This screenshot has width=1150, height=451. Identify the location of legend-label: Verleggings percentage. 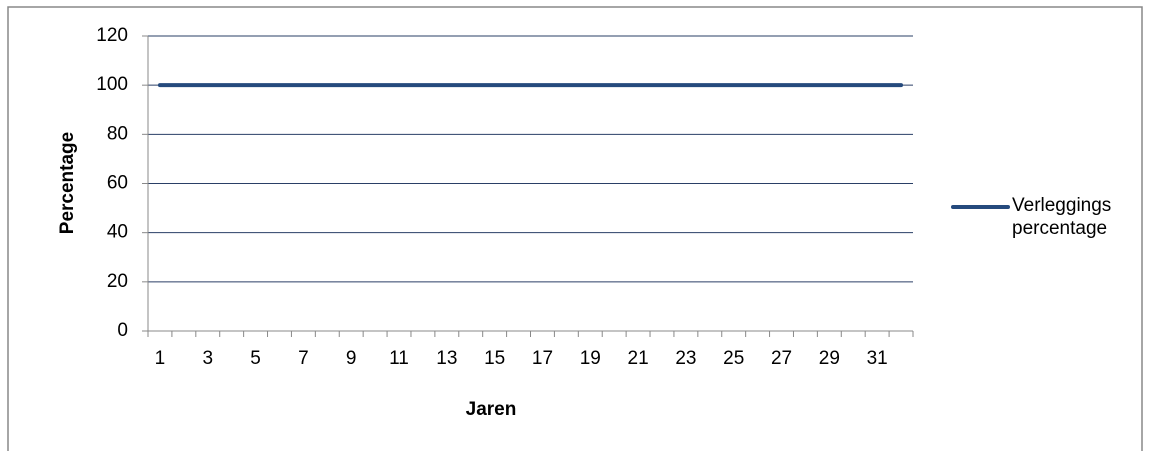
(1062, 217).